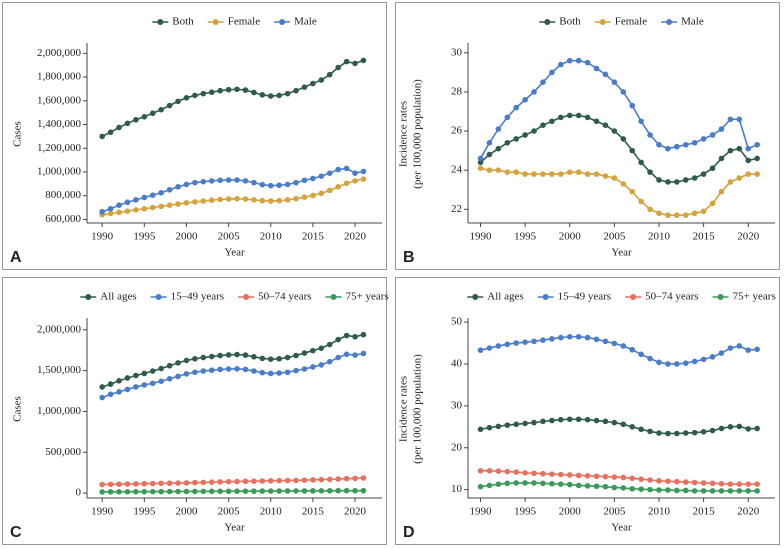  What do you see at coordinates (284, 297) in the screenshot?
I see `legend-label: 50–74 years` at bounding box center [284, 297].